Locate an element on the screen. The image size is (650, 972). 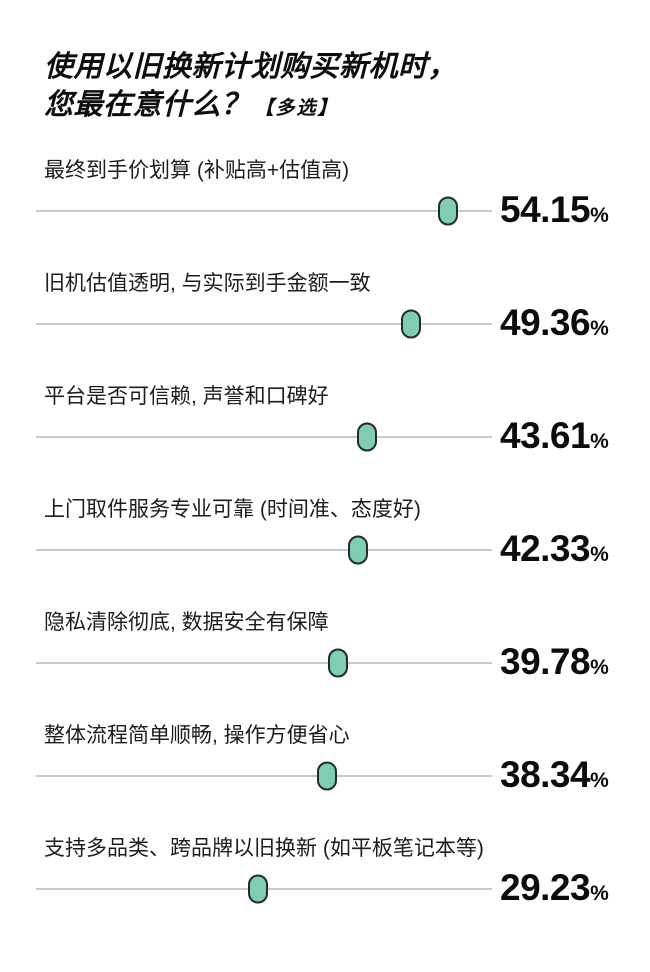
value-number: 49.36 is located at coordinates (545, 322).